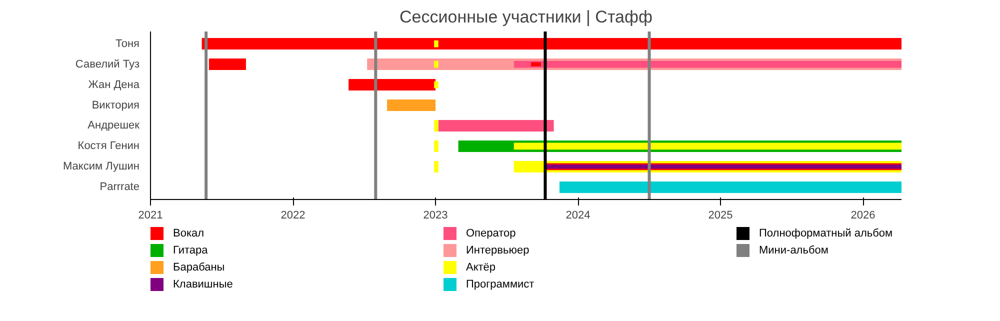 The width and height of the screenshot is (1000, 321). Describe the element at coordinates (526, 17) in the screenshot. I see `chart-title: Сессионные участники | Стафф` at that location.